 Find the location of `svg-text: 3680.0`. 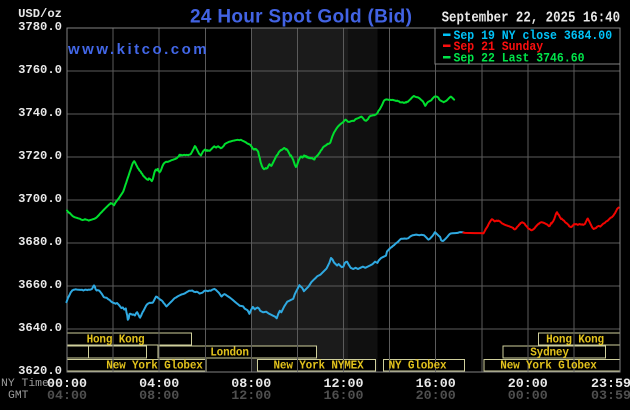

svg-text: 3680.0 is located at coordinates (40, 242).